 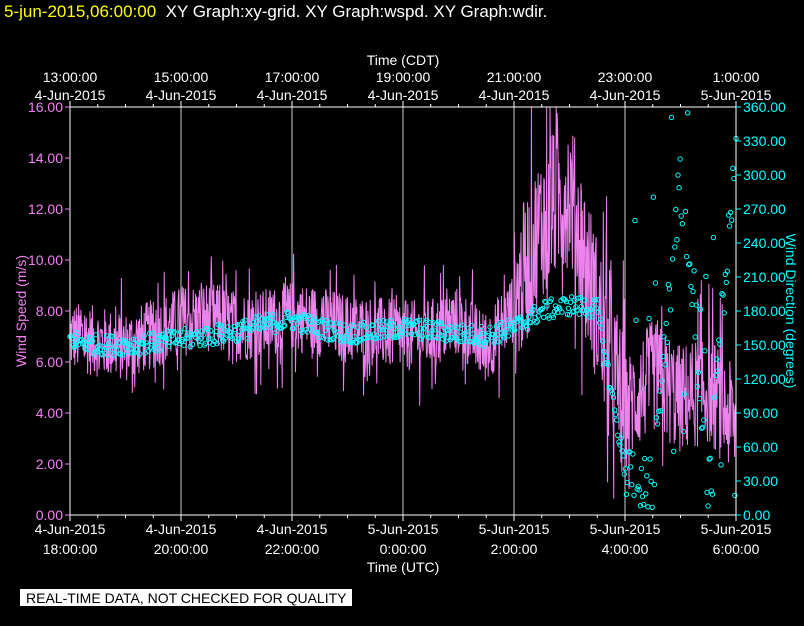 What do you see at coordinates (292, 549) in the screenshot?
I see `bottom-tick-time: 22:00:00` at bounding box center [292, 549].